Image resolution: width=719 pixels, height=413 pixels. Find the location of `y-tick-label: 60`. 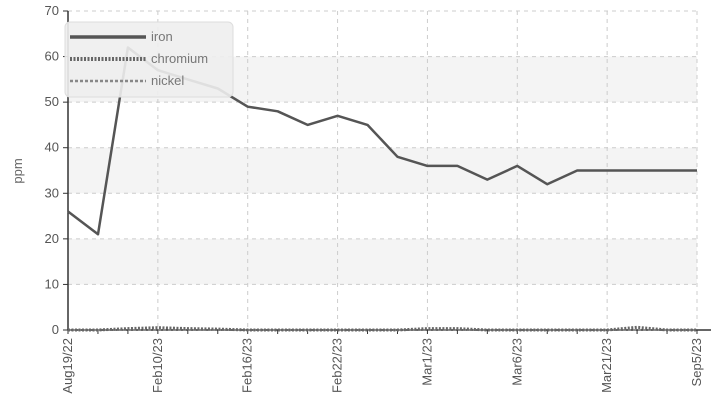

y-tick-label: 60 is located at coordinates (52, 56).